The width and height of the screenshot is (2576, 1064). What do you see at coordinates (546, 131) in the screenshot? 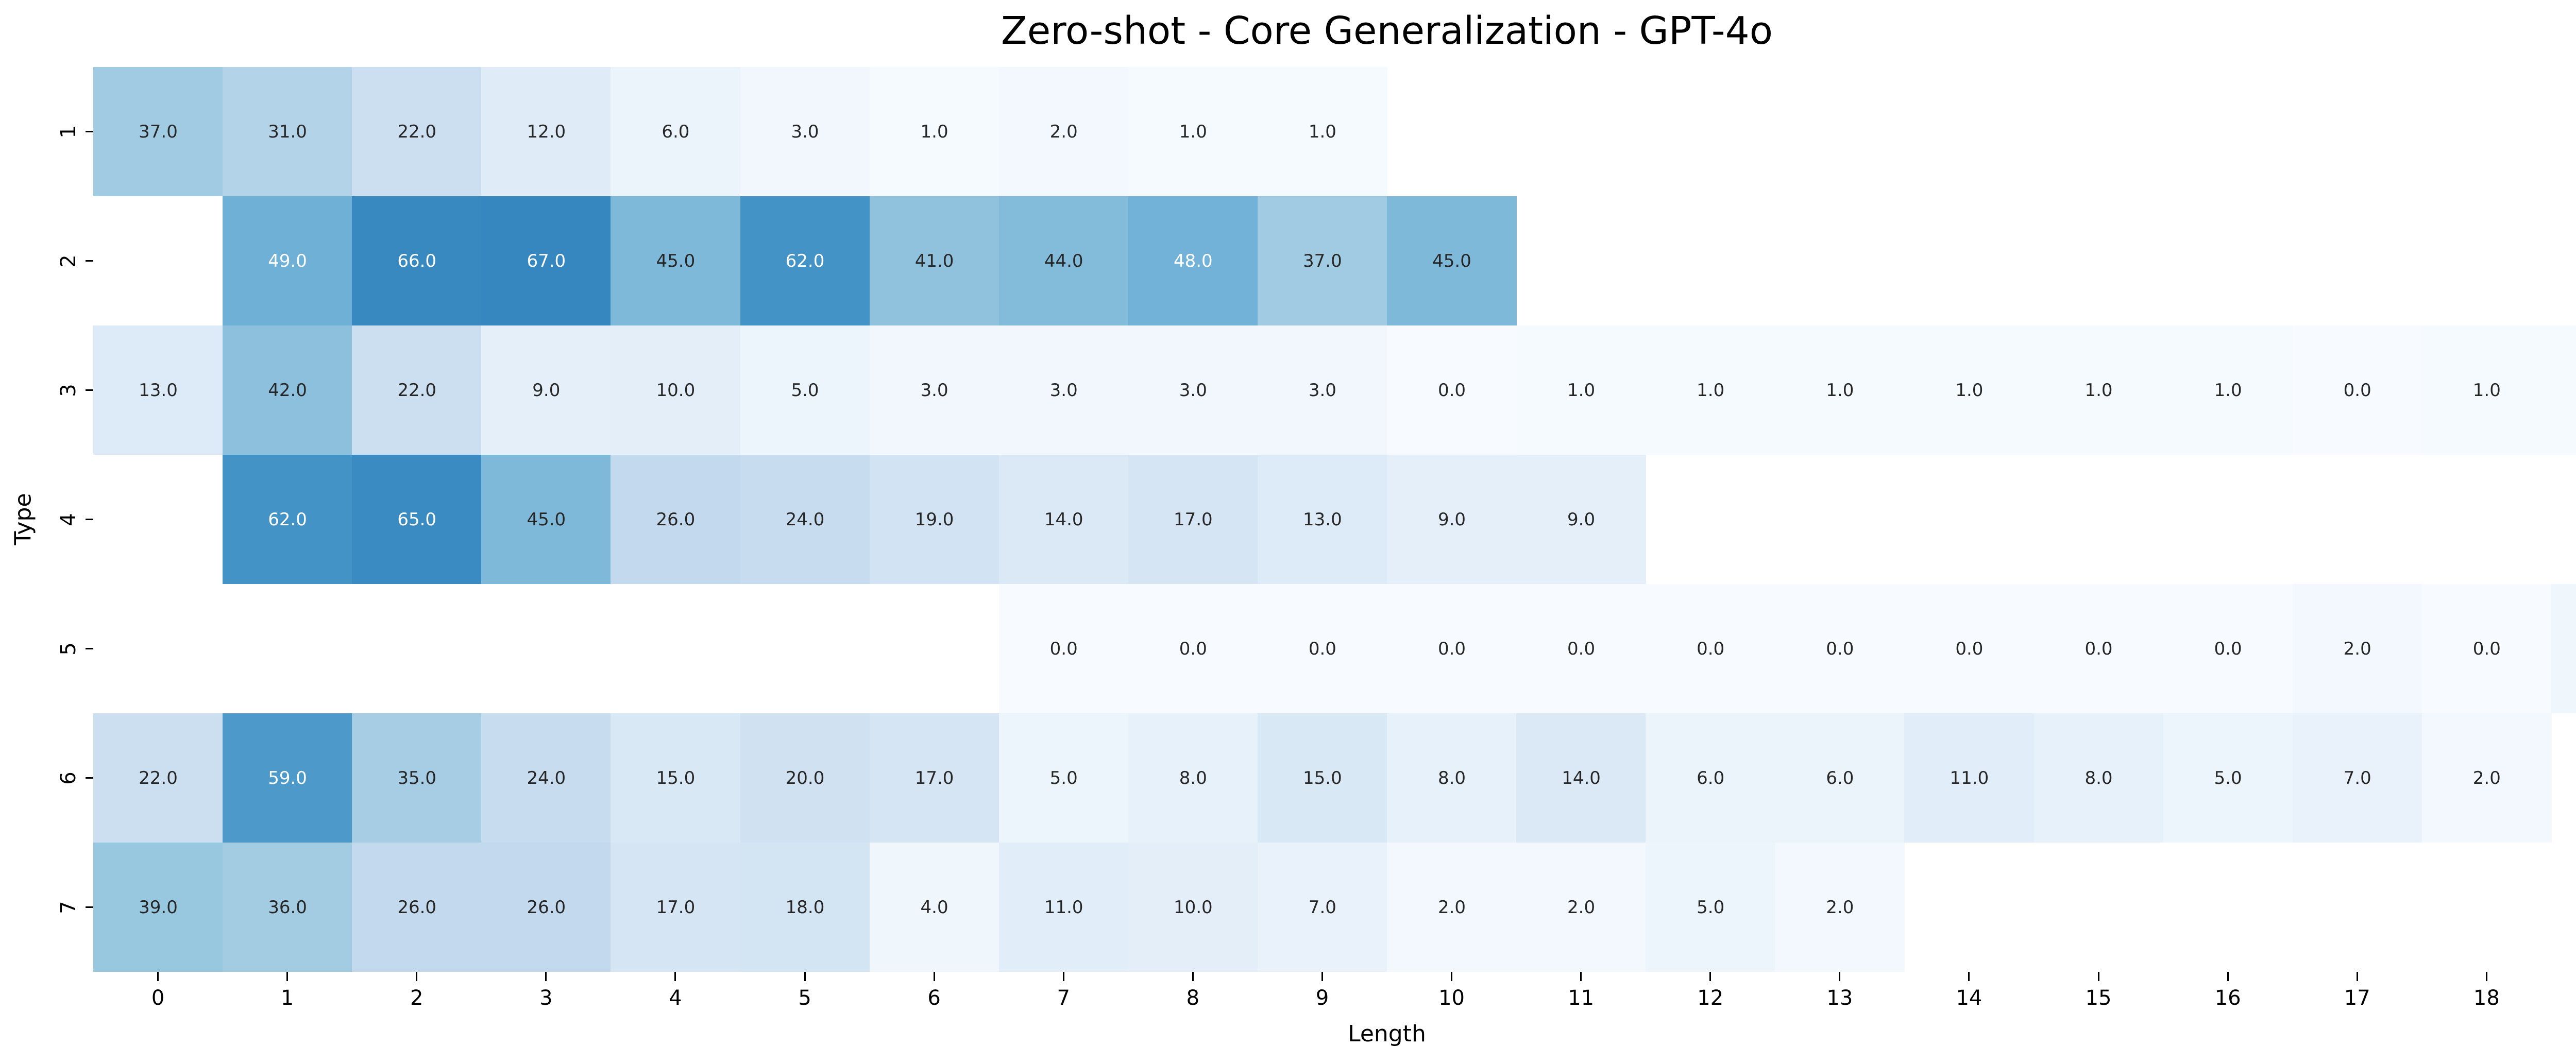
I see `heatmap-cell: 12.0` at bounding box center [546, 131].